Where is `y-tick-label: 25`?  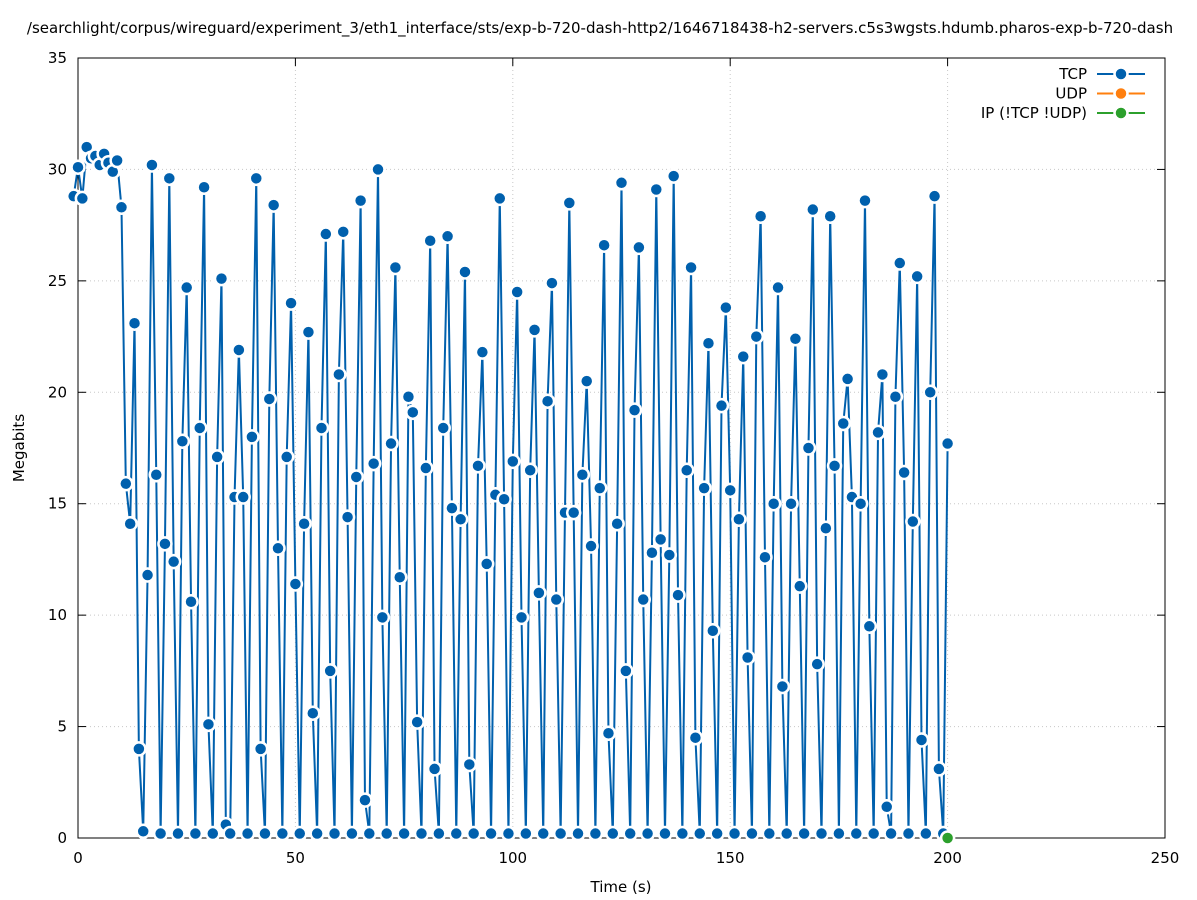 y-tick-label: 25 is located at coordinates (57, 281).